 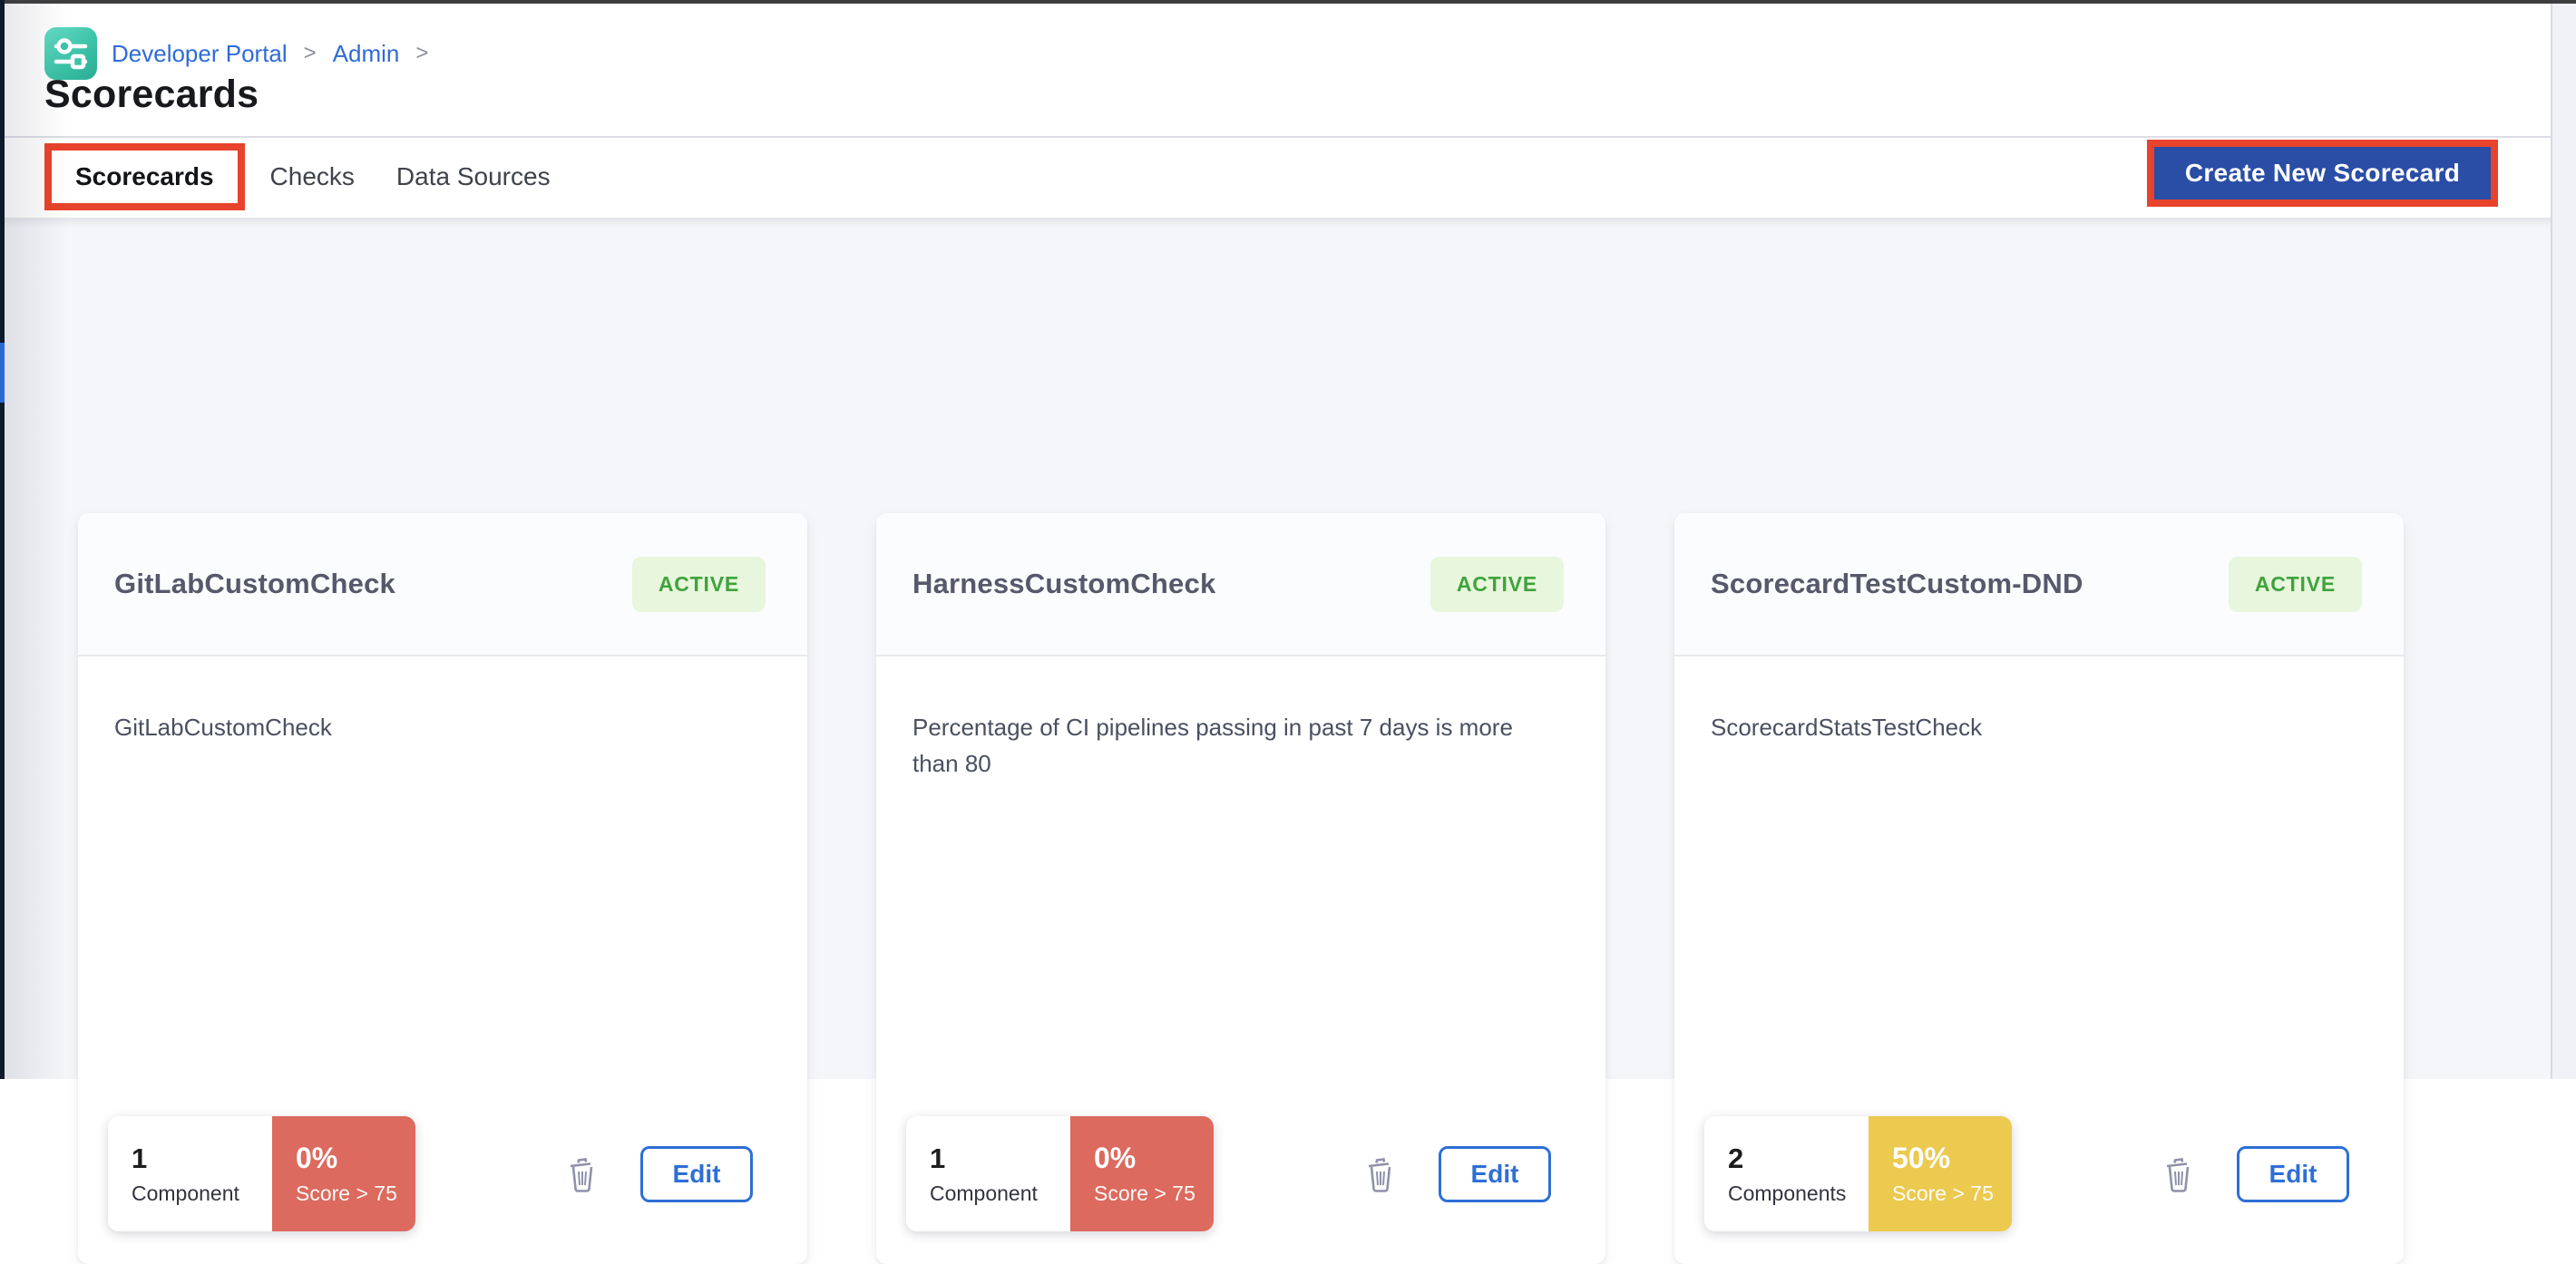 I want to click on score-percent: 50%, so click(x=1921, y=1158).